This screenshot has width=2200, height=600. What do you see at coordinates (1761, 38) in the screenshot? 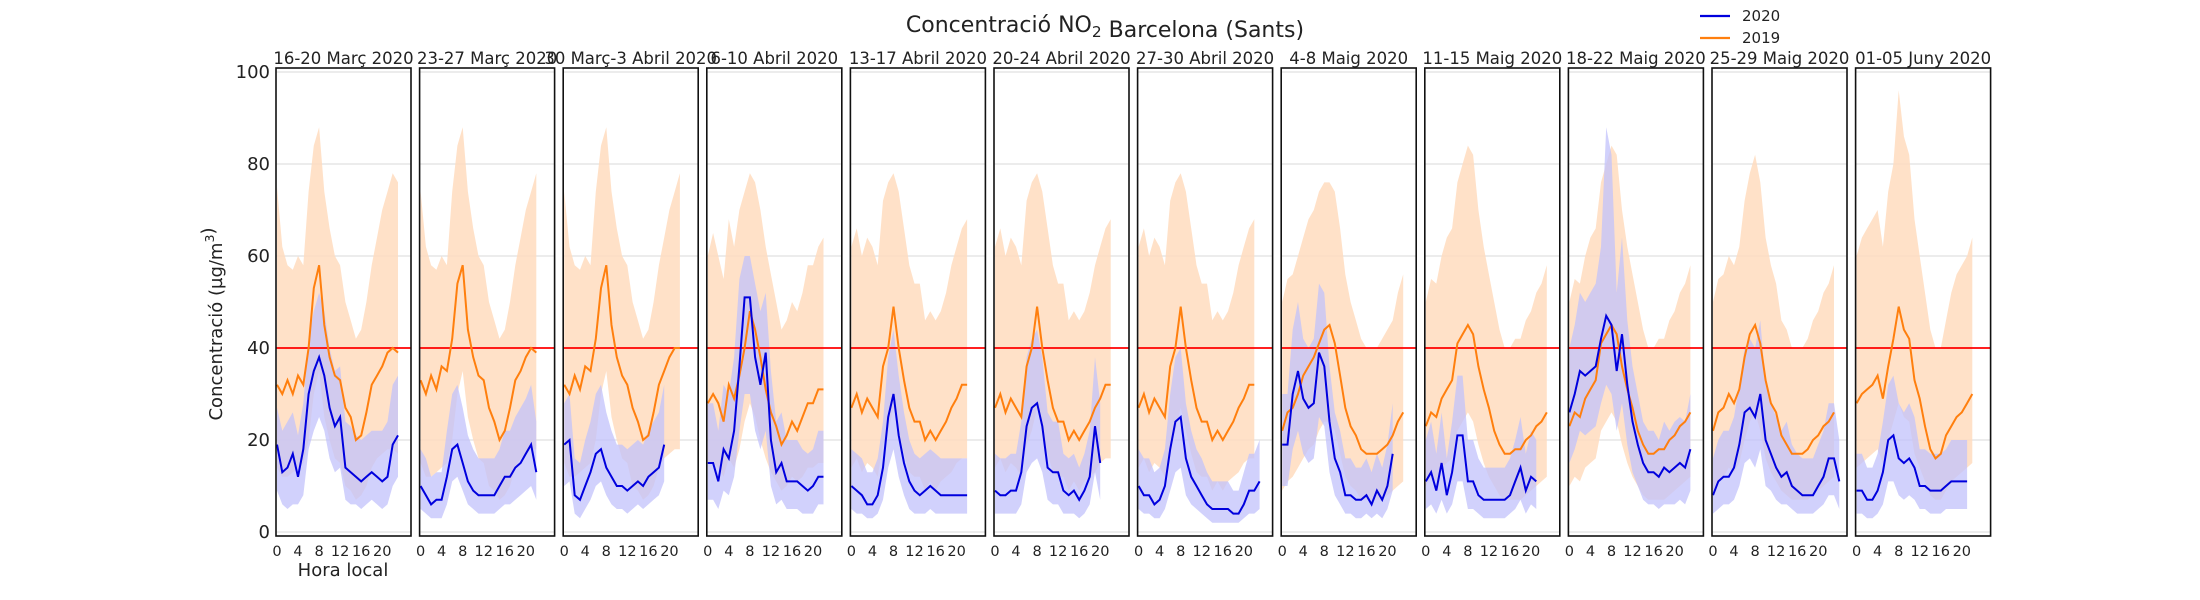
I see `legend-label-2019: 2019` at bounding box center [1761, 38].